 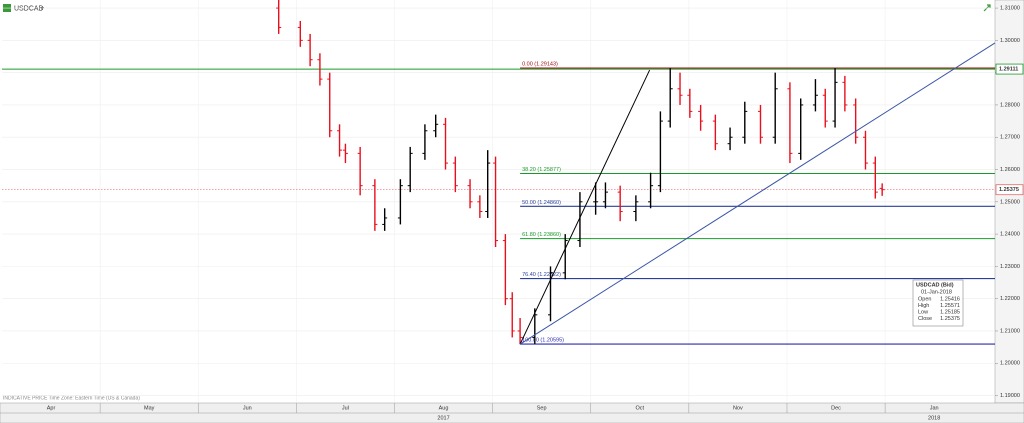 I want to click on y-tick-label: 1.25000, so click(x=1010, y=202).